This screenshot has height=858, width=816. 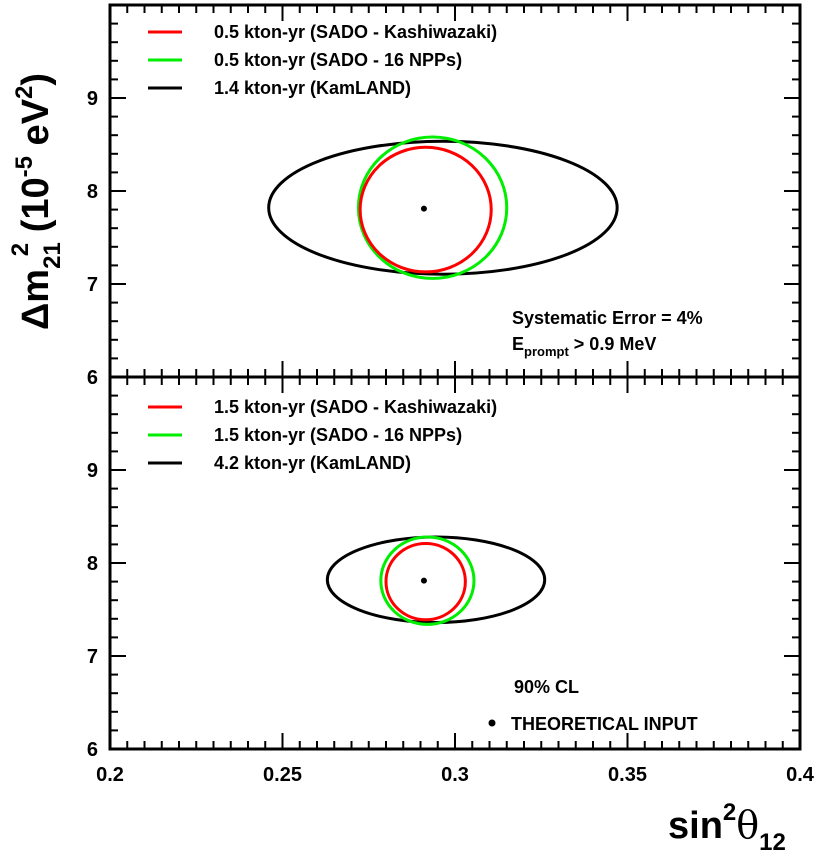 I want to click on legend-label: 1.4 kton-yr (KamLAND), so click(x=312, y=88).